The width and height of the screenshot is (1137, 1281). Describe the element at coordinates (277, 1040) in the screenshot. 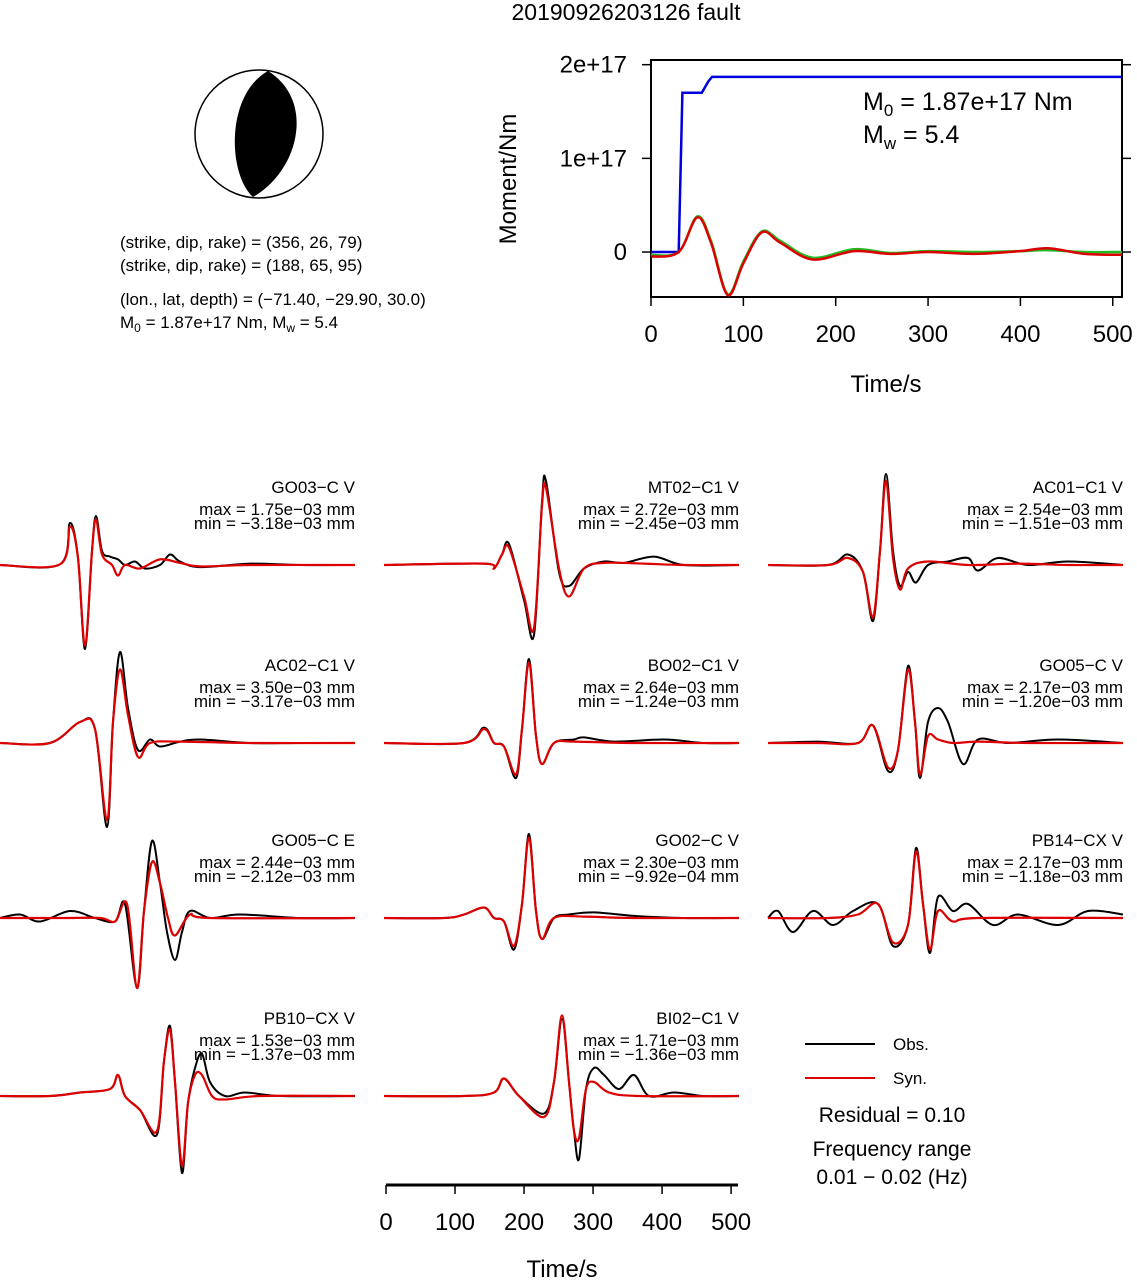

I see `max-amplitude-label: max = 1.53e−03 mm` at that location.